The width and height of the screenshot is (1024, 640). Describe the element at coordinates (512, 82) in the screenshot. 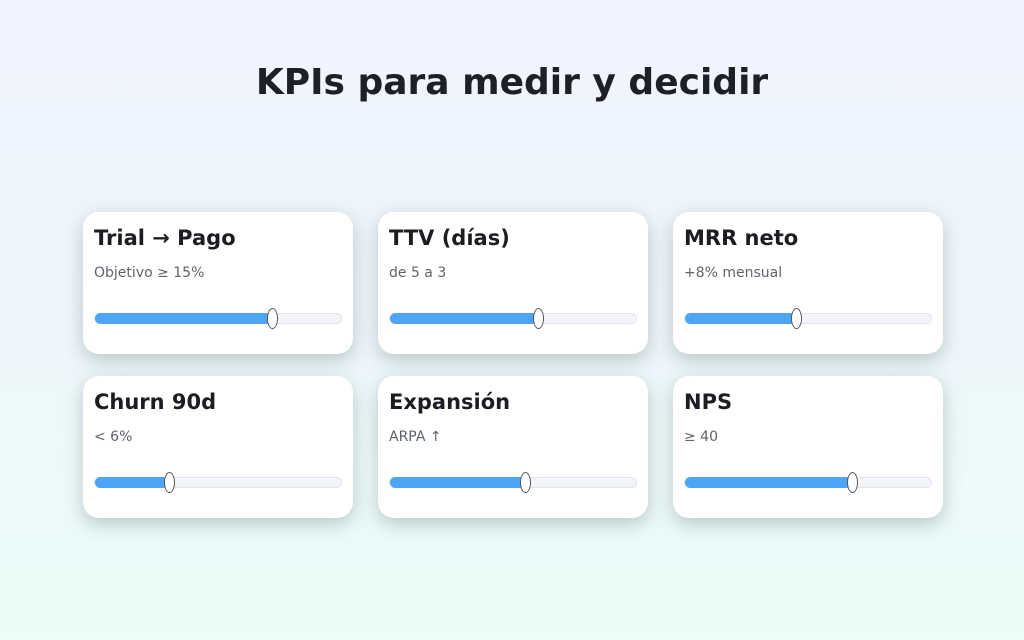

I see `page-title: KPIs para medir y decidir` at that location.